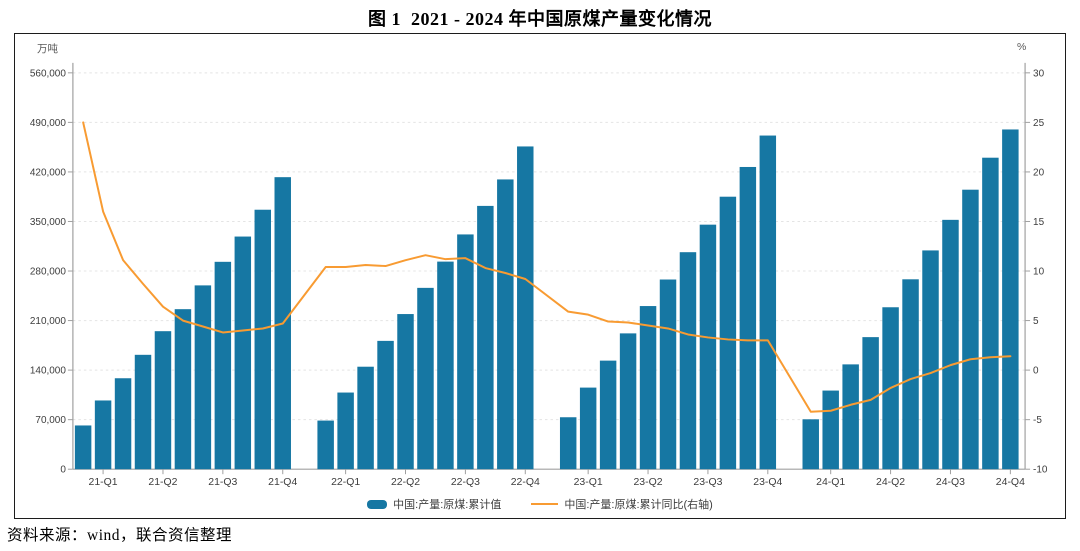 The height and width of the screenshot is (551, 1080). I want to click on right-axis-tick-label: 10, so click(1039, 272).